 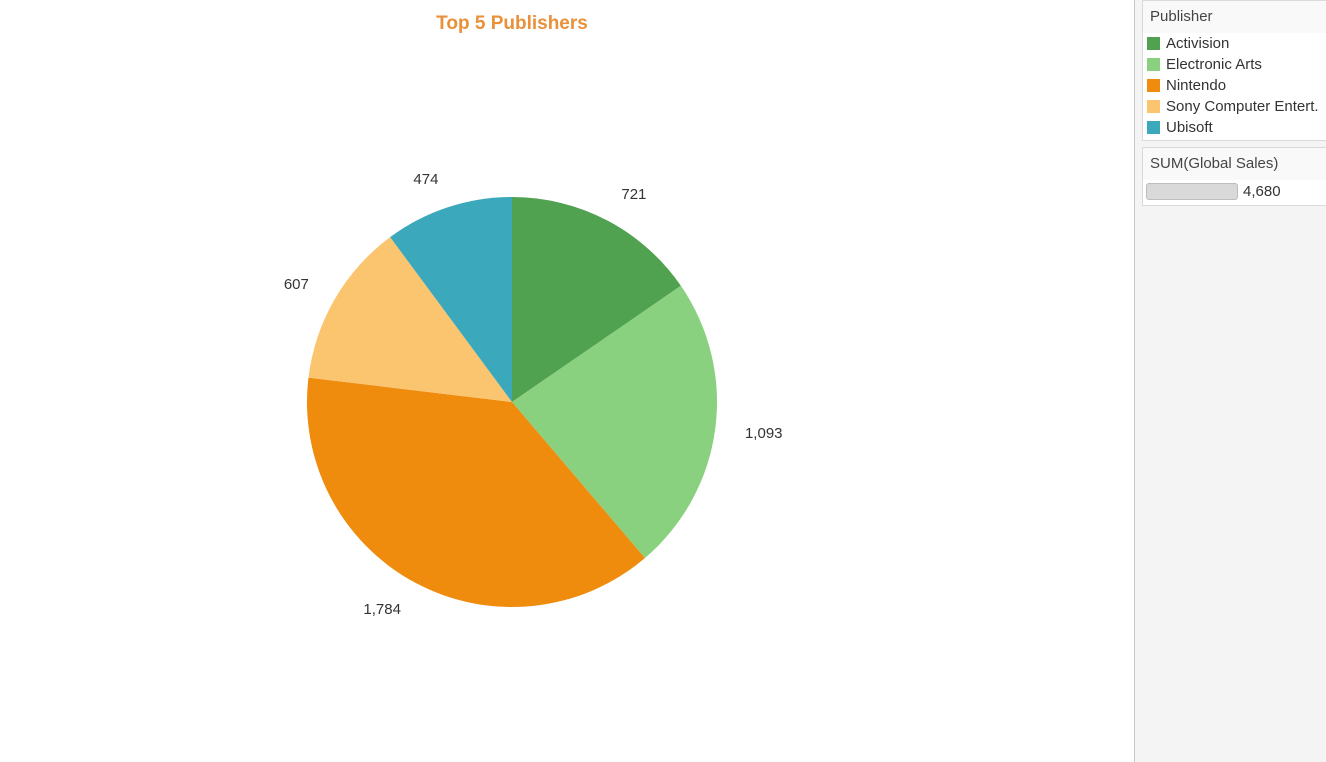 I want to click on pie-data-label-ubisoft: 474, so click(x=425, y=179).